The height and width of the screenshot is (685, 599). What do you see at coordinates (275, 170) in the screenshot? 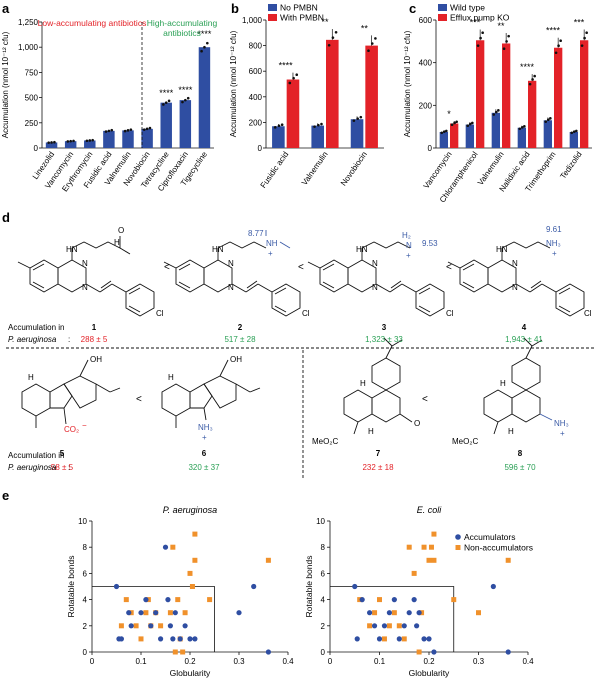
I see `x-tick-label: Fusidic acid` at bounding box center [275, 170].